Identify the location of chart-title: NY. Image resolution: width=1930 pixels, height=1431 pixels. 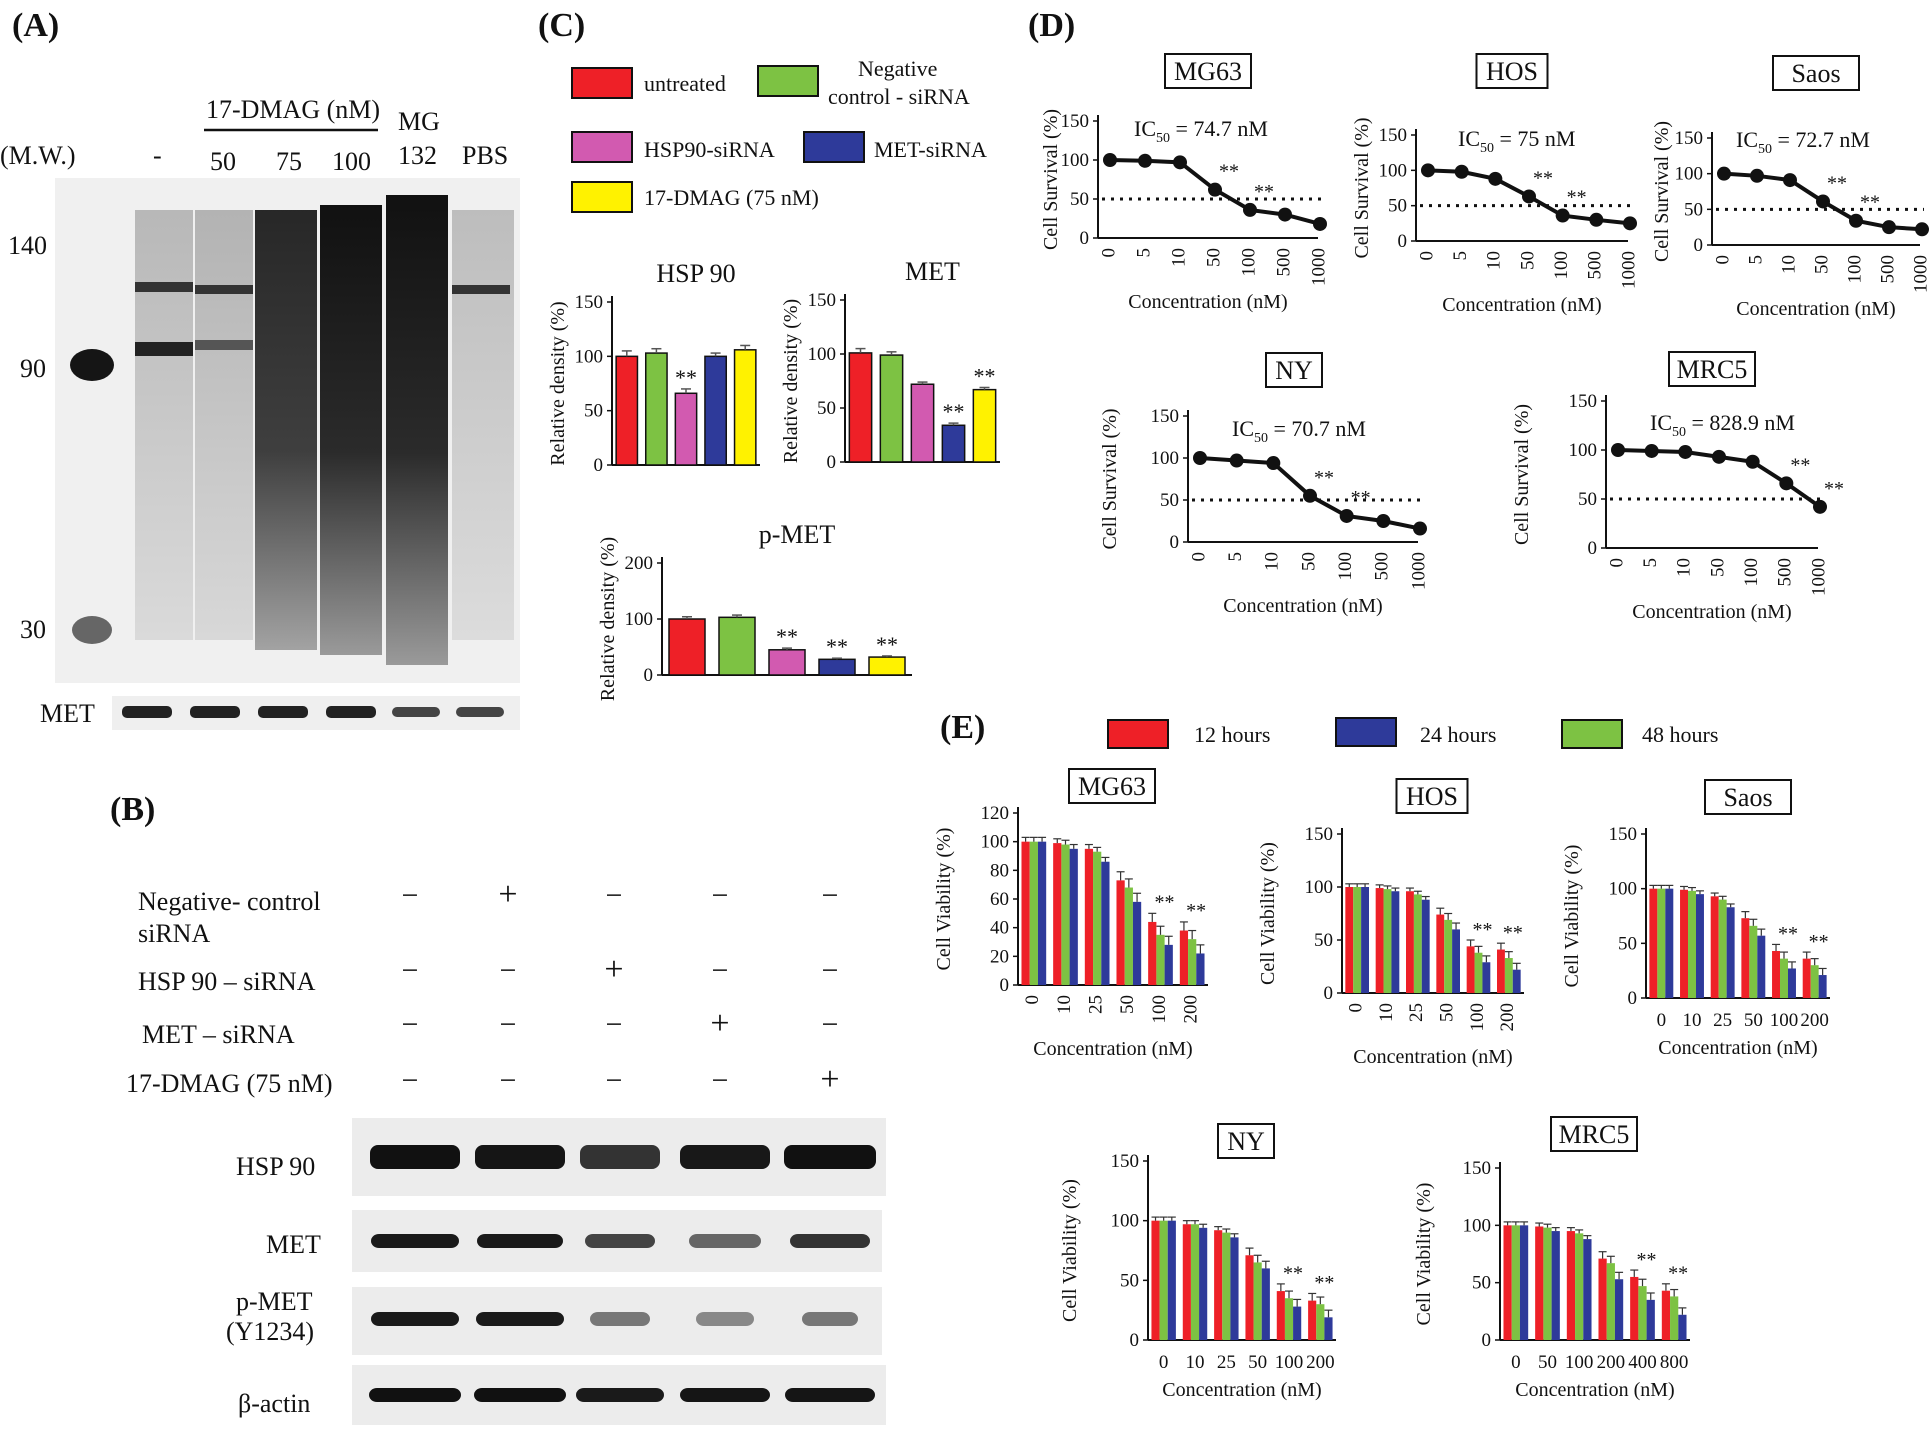
(1246, 1141).